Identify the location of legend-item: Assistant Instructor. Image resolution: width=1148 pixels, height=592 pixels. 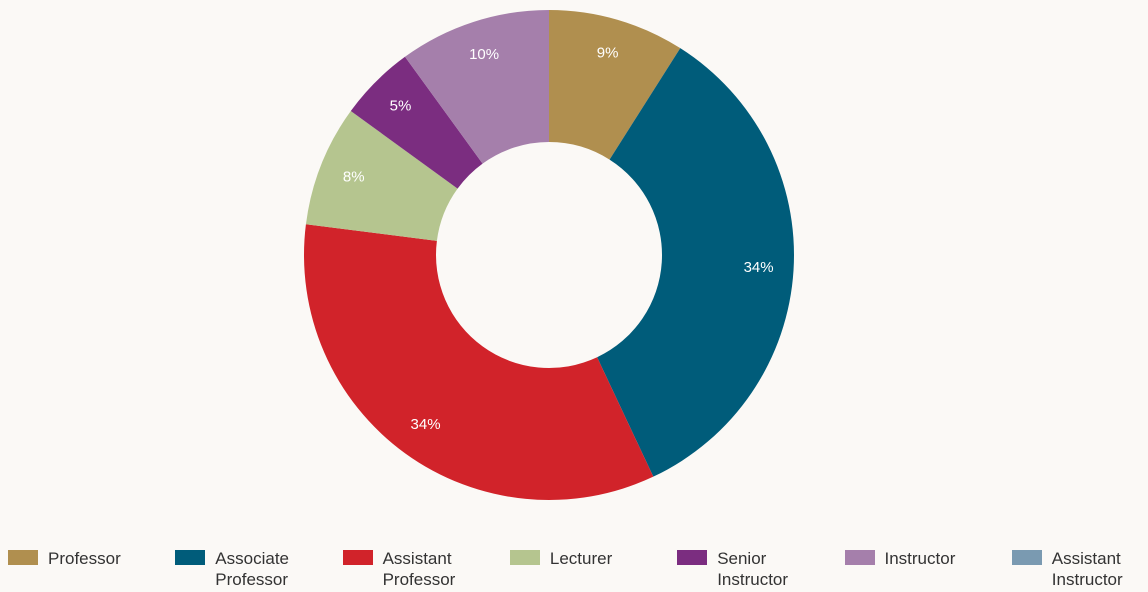
(1079, 569).